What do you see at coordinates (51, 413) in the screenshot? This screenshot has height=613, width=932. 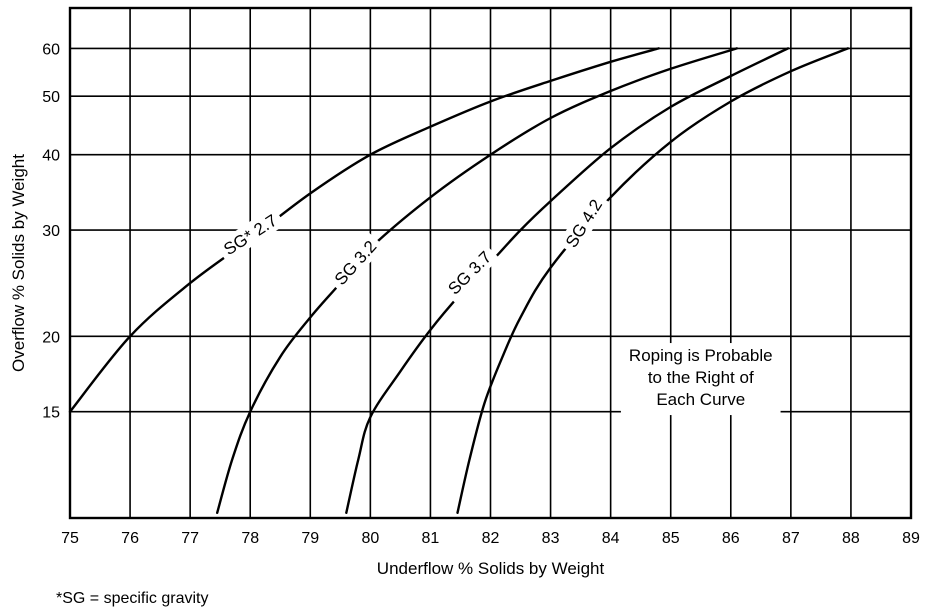 I see `y-tick-label: 15` at bounding box center [51, 413].